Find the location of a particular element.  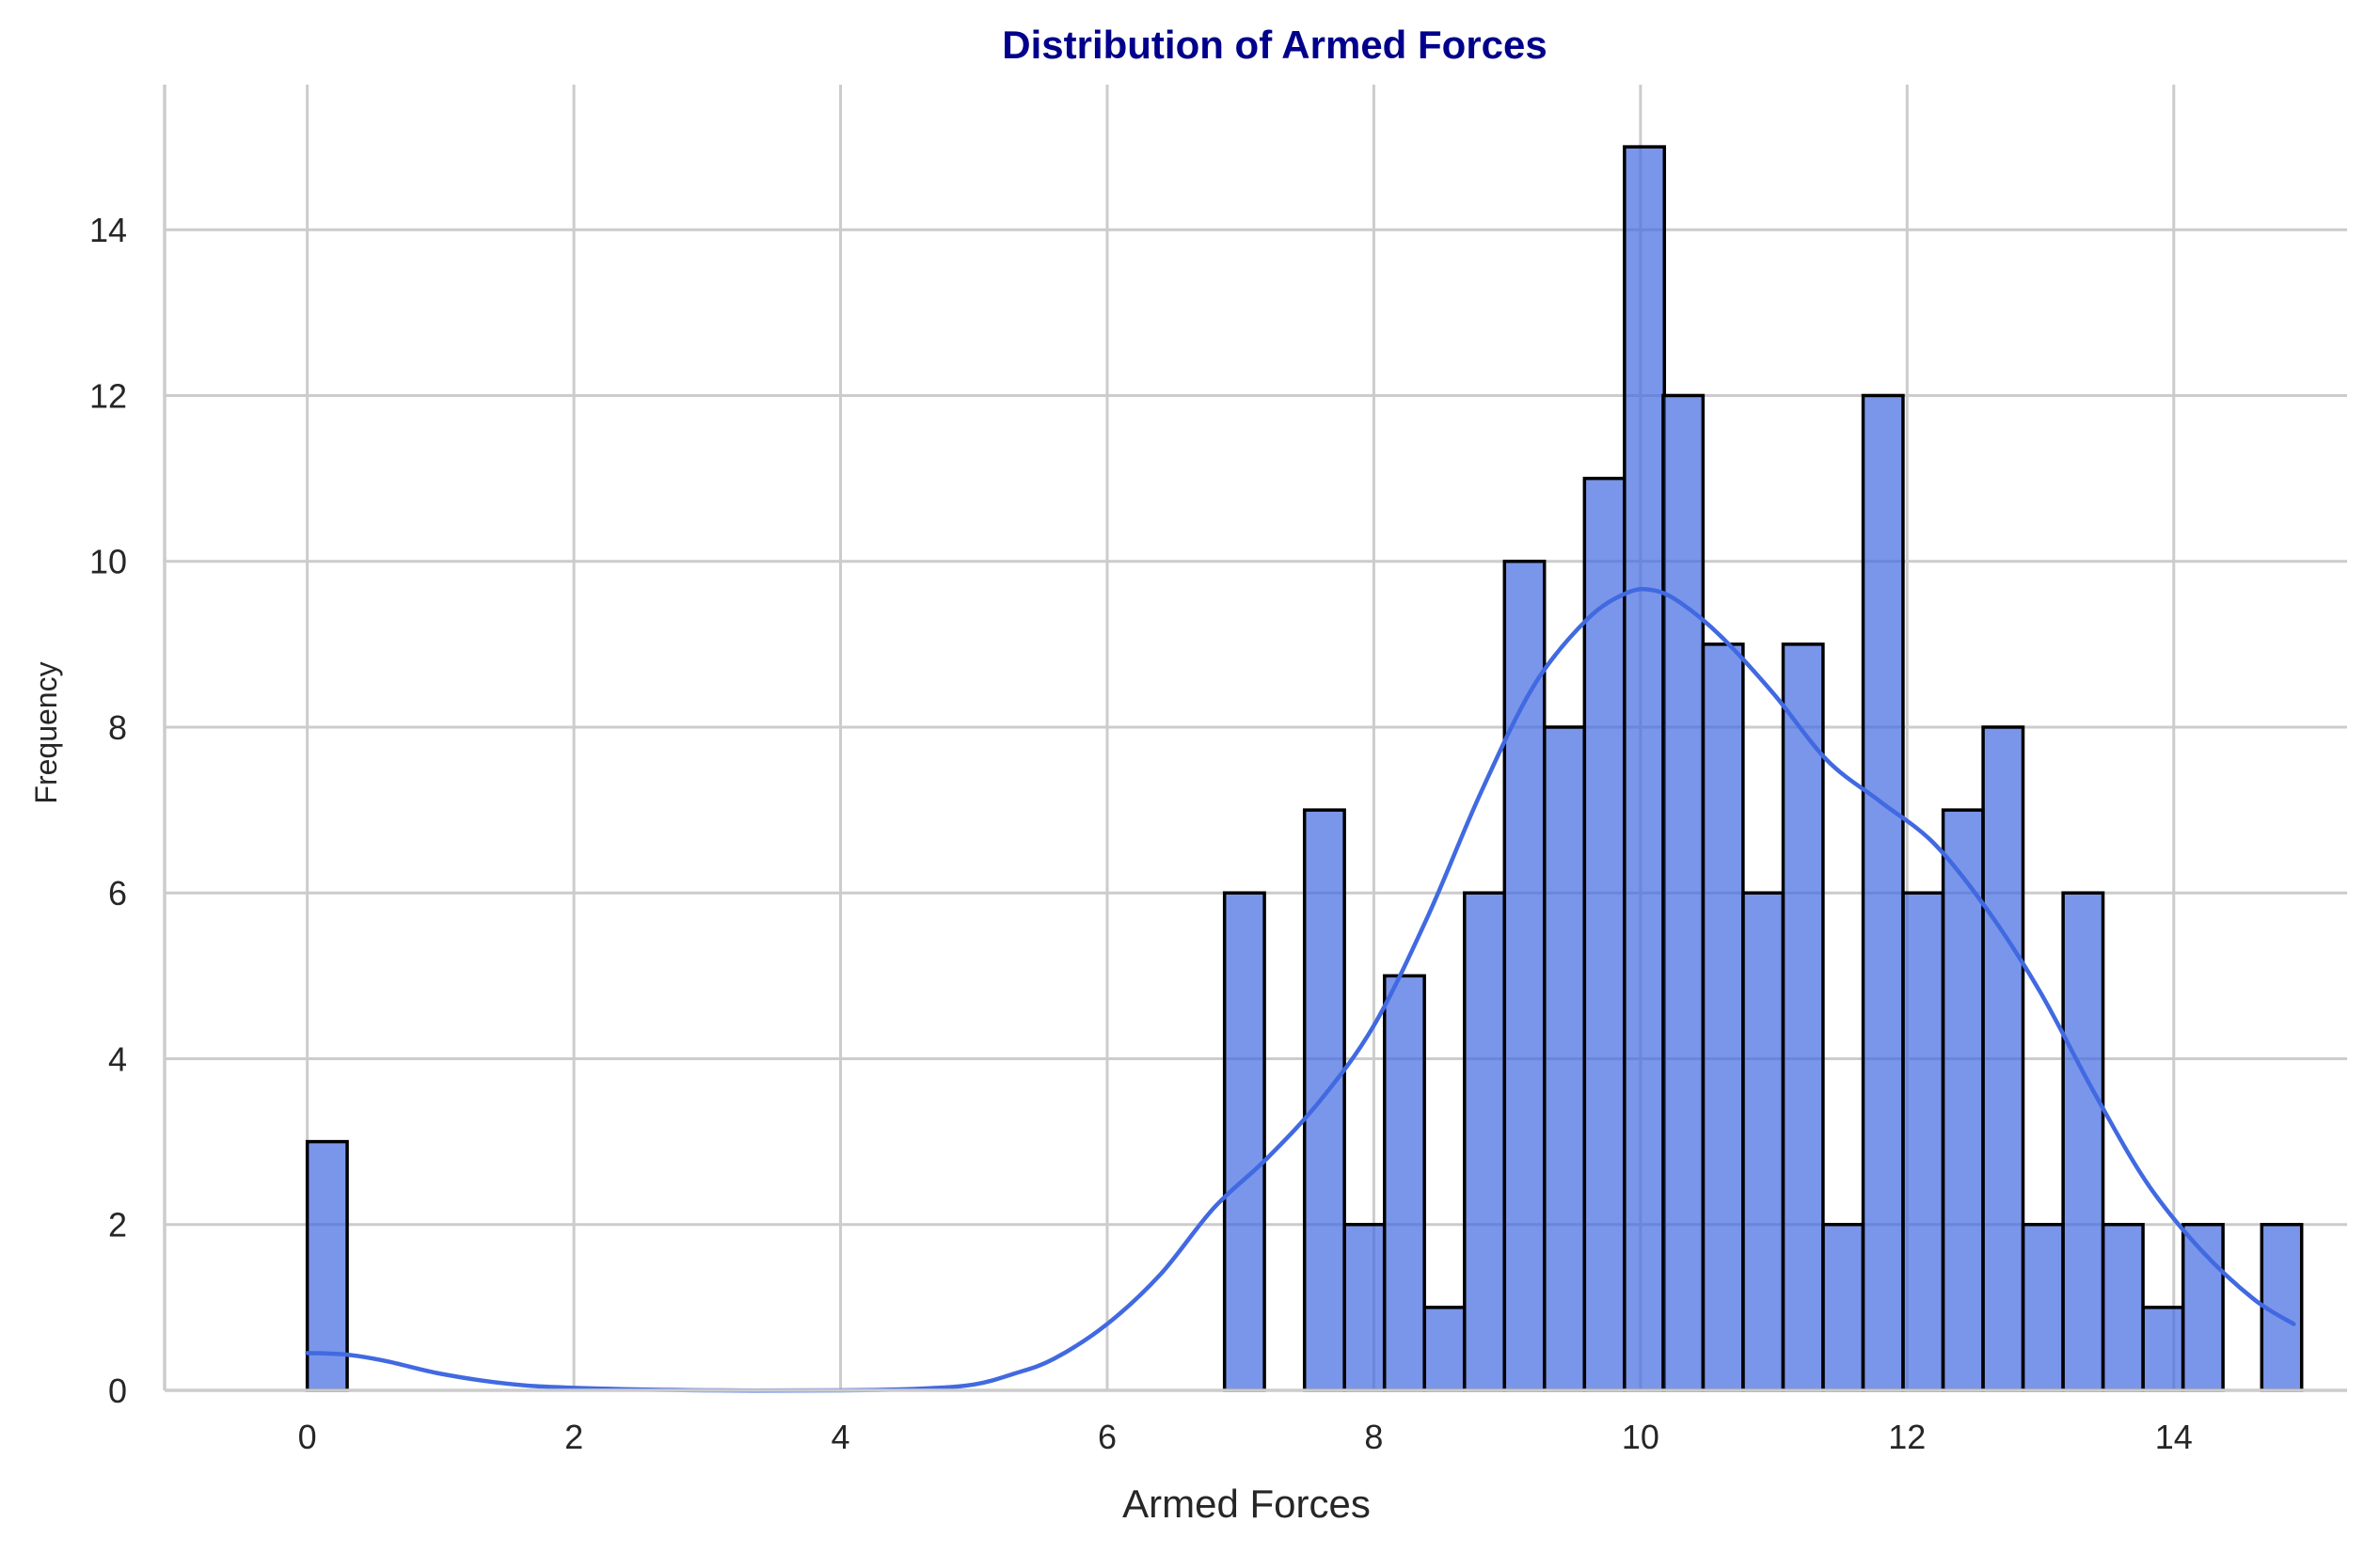

y-tick-label: 10 is located at coordinates (108, 562).